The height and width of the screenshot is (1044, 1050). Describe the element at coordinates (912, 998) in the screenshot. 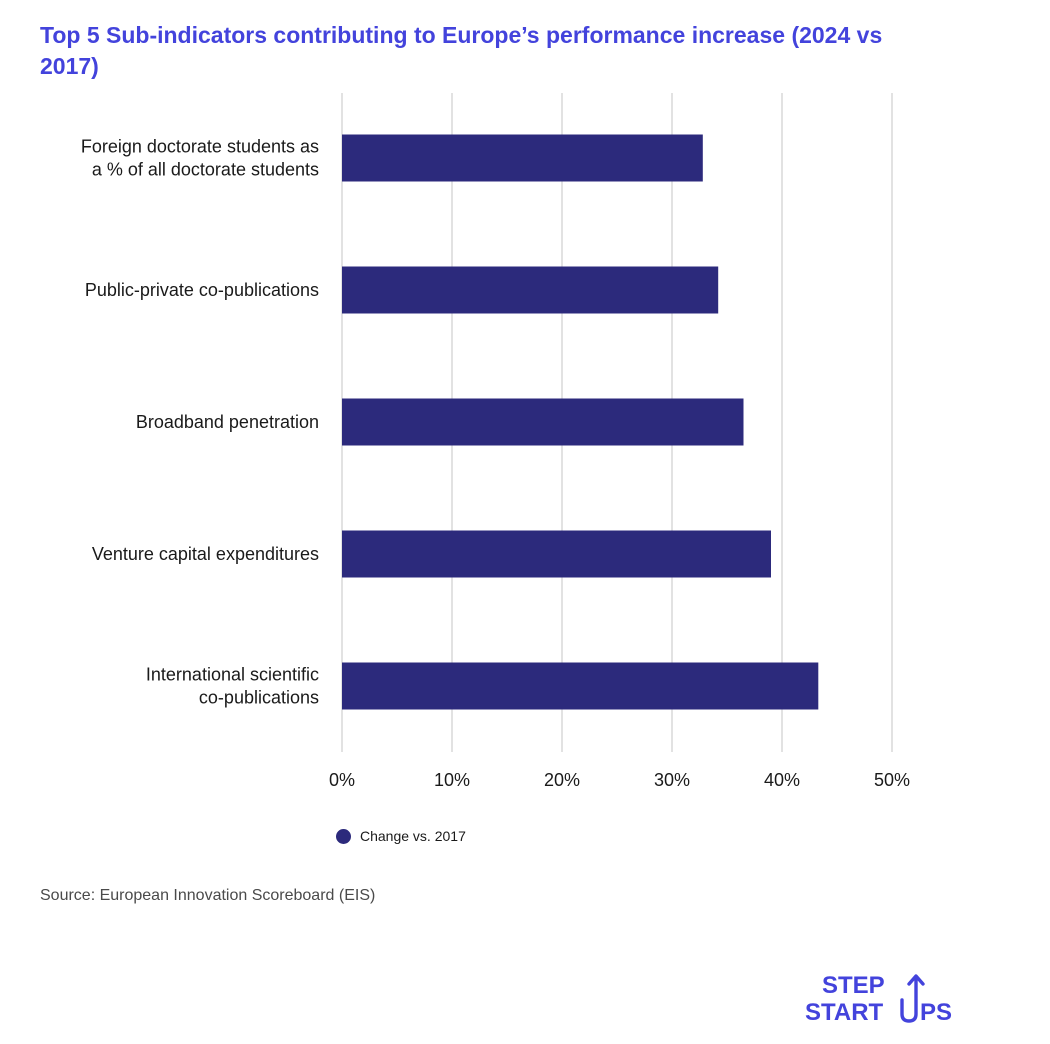

I see `logo-arrow-u-icon` at that location.